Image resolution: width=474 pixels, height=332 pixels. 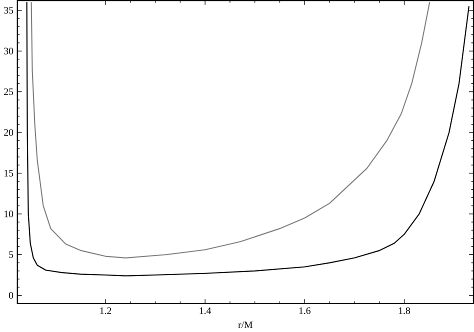 What do you see at coordinates (206, 310) in the screenshot?
I see `x-tick-label: 1.4` at bounding box center [206, 310].